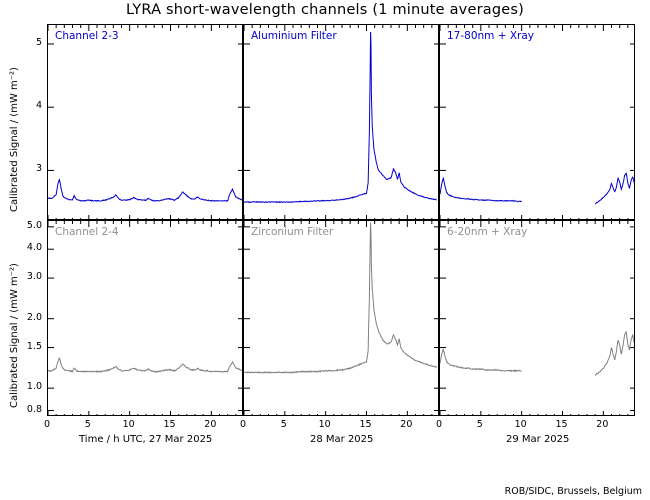 The image size is (650, 500). I want to click on y-tick-label: 3, so click(38, 169).